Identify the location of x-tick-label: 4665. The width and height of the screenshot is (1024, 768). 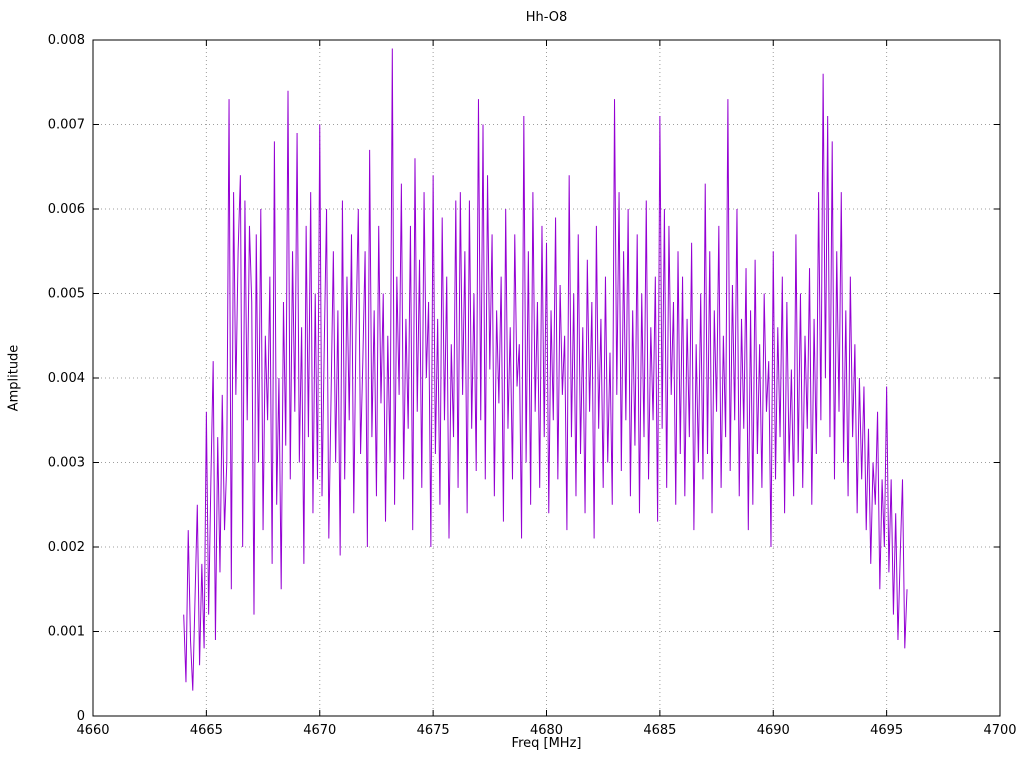
(206, 730).